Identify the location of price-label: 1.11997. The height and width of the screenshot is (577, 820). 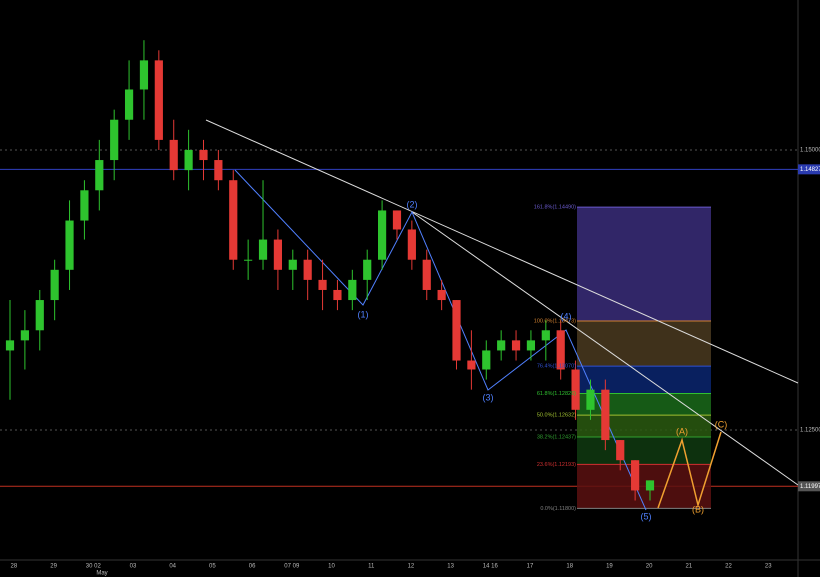
(810, 487).